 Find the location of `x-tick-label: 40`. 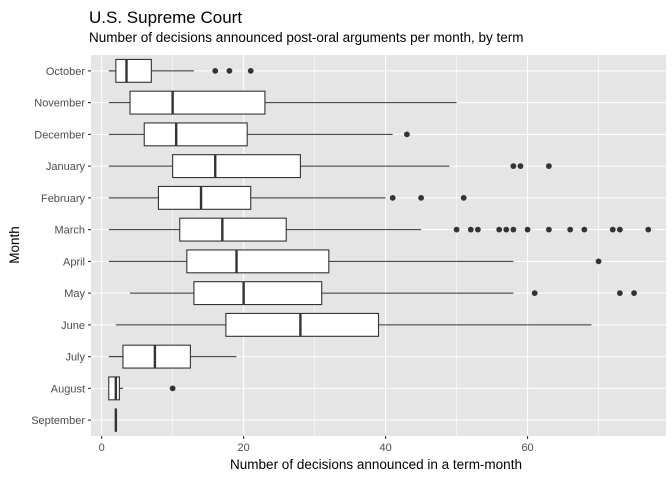

x-tick-label: 40 is located at coordinates (385, 448).